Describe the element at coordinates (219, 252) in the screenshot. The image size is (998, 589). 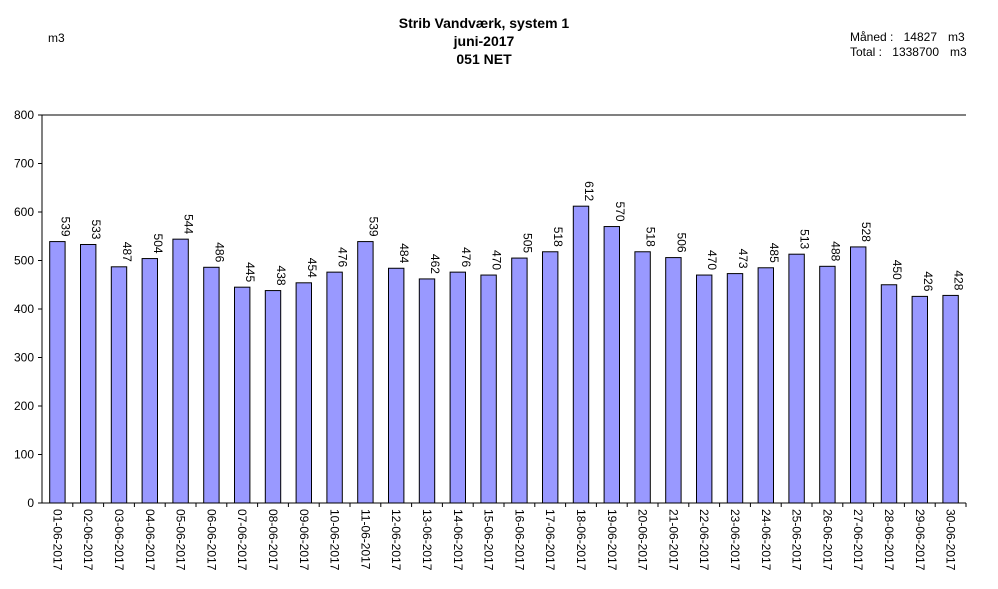
I see `data-label: 486` at that location.